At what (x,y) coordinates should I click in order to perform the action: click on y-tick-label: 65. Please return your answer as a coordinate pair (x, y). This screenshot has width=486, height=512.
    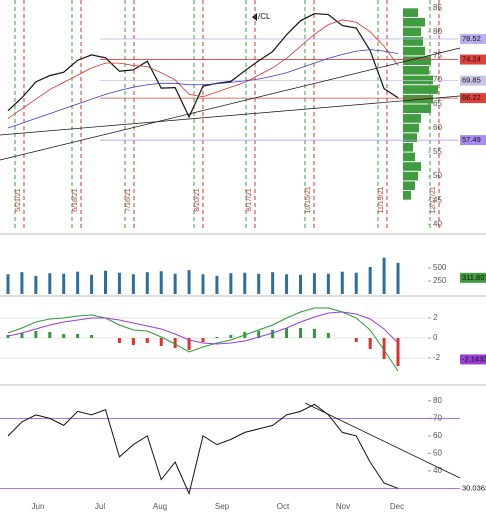
    Looking at the image, I should click on (437, 103).